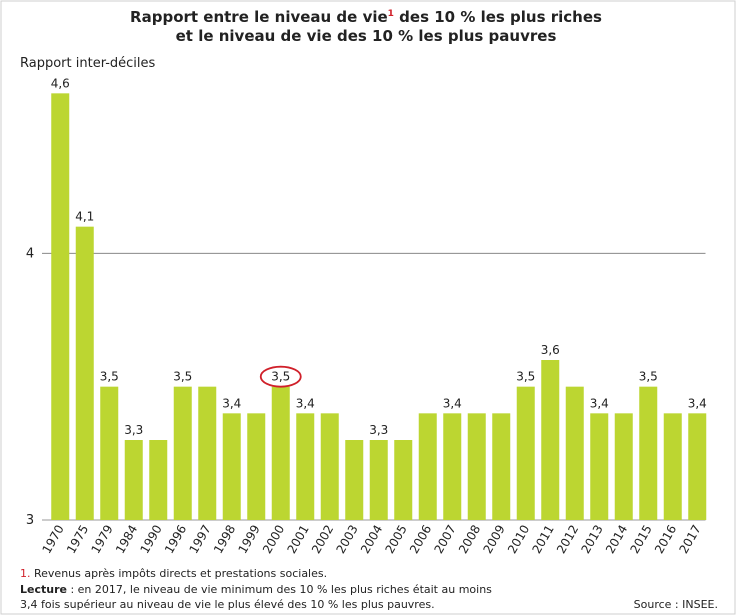  Describe the element at coordinates (420, 539) in the screenshot. I see `x-tick-label: 2006` at that location.